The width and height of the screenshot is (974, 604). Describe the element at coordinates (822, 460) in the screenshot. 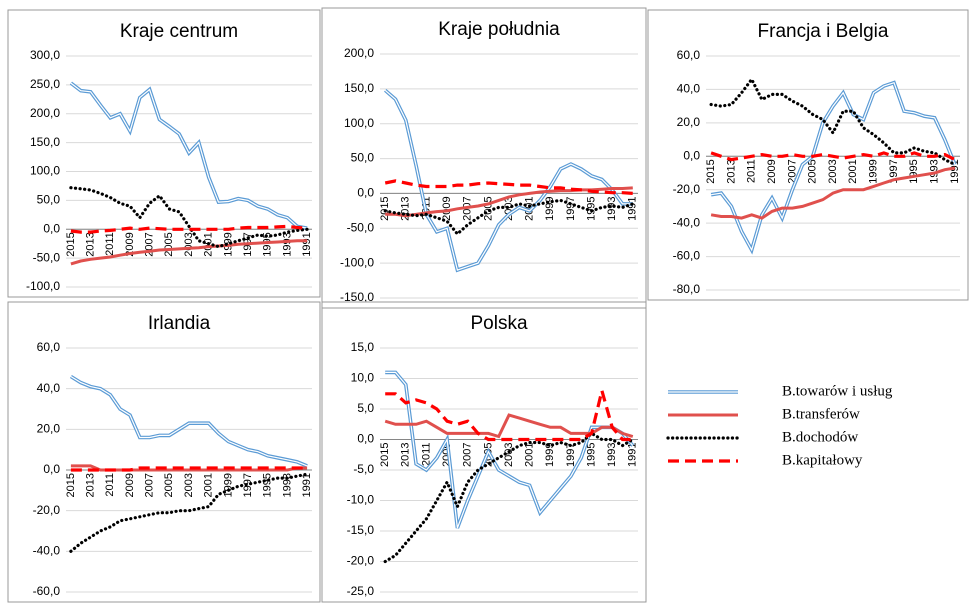

I see `legend-label: B.kapitałowy` at that location.